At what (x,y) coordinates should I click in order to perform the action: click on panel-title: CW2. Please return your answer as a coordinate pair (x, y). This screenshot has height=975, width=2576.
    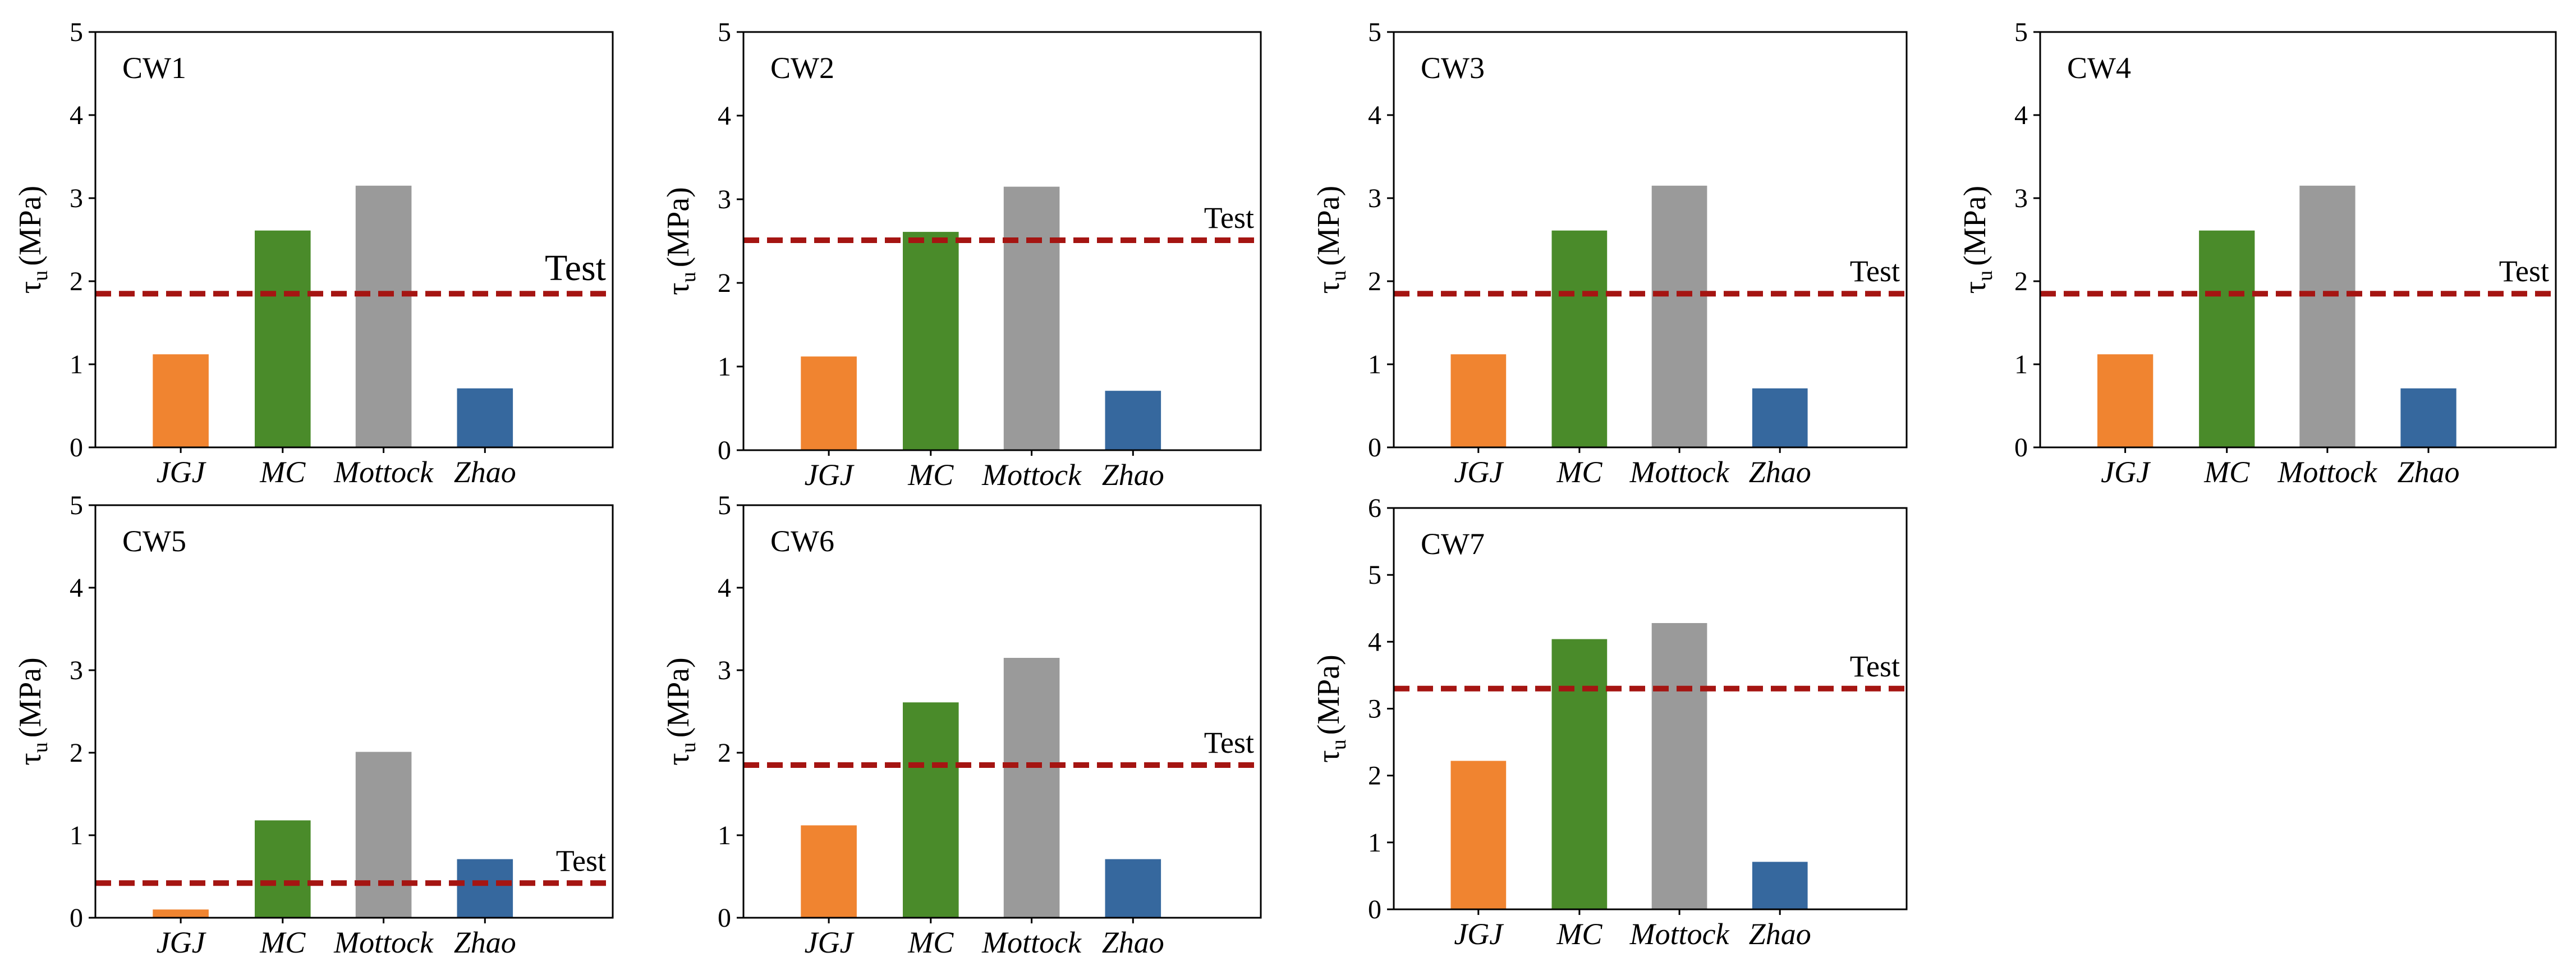
    Looking at the image, I should click on (802, 68).